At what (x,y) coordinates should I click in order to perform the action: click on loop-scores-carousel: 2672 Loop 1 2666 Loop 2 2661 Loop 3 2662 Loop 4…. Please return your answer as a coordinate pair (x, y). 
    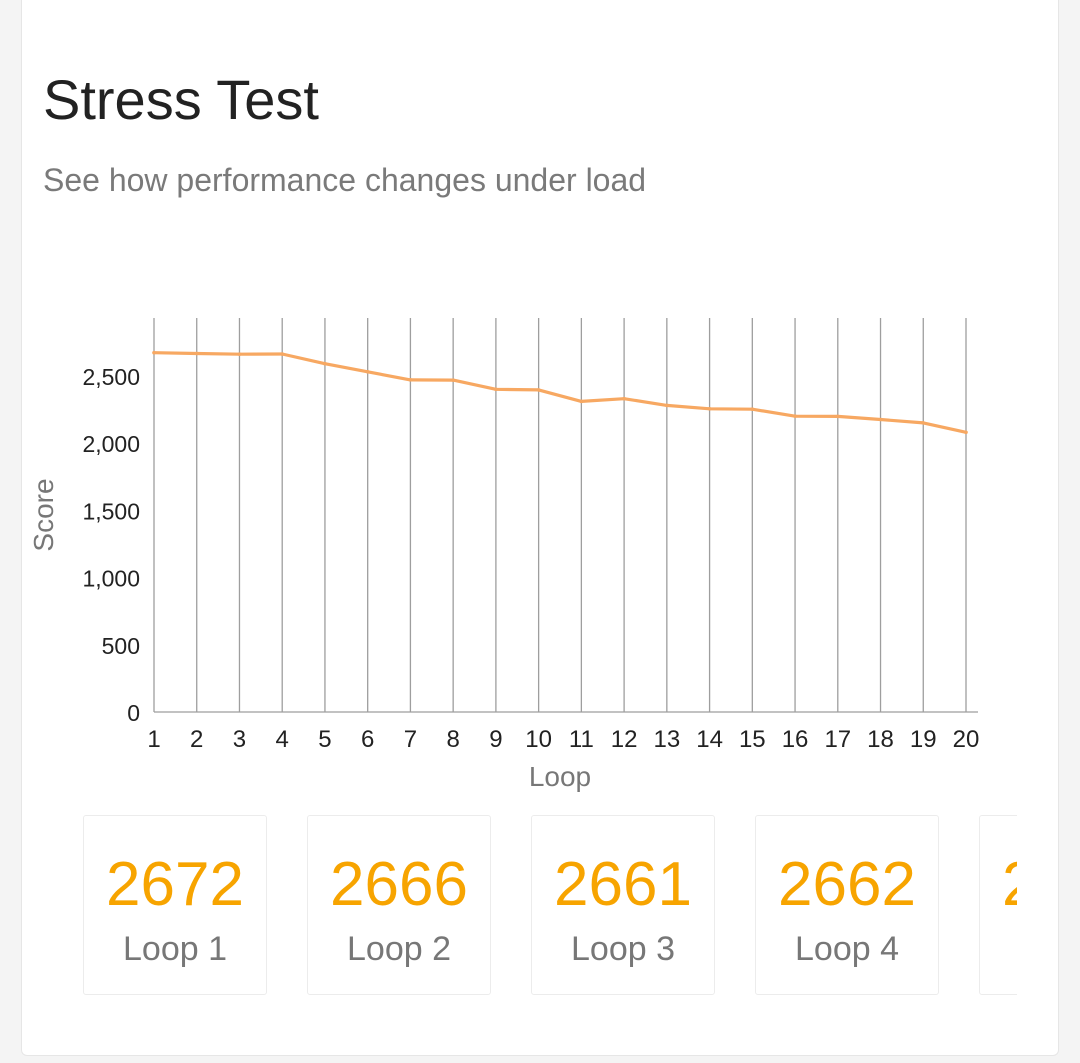
    Looking at the image, I should click on (550, 905).